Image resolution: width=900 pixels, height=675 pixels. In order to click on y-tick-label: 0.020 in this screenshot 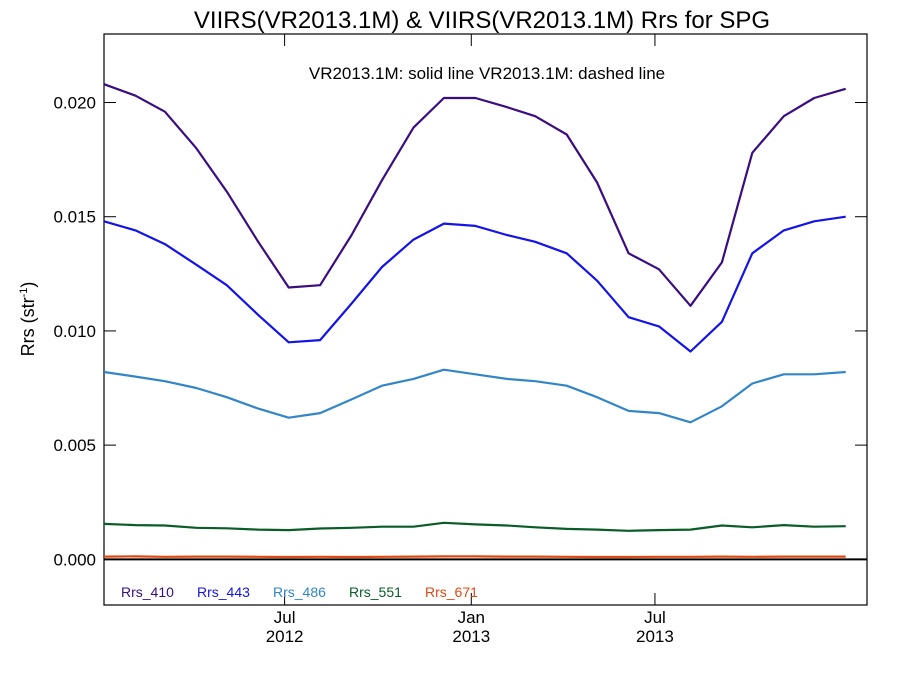, I will do `click(74, 103)`.